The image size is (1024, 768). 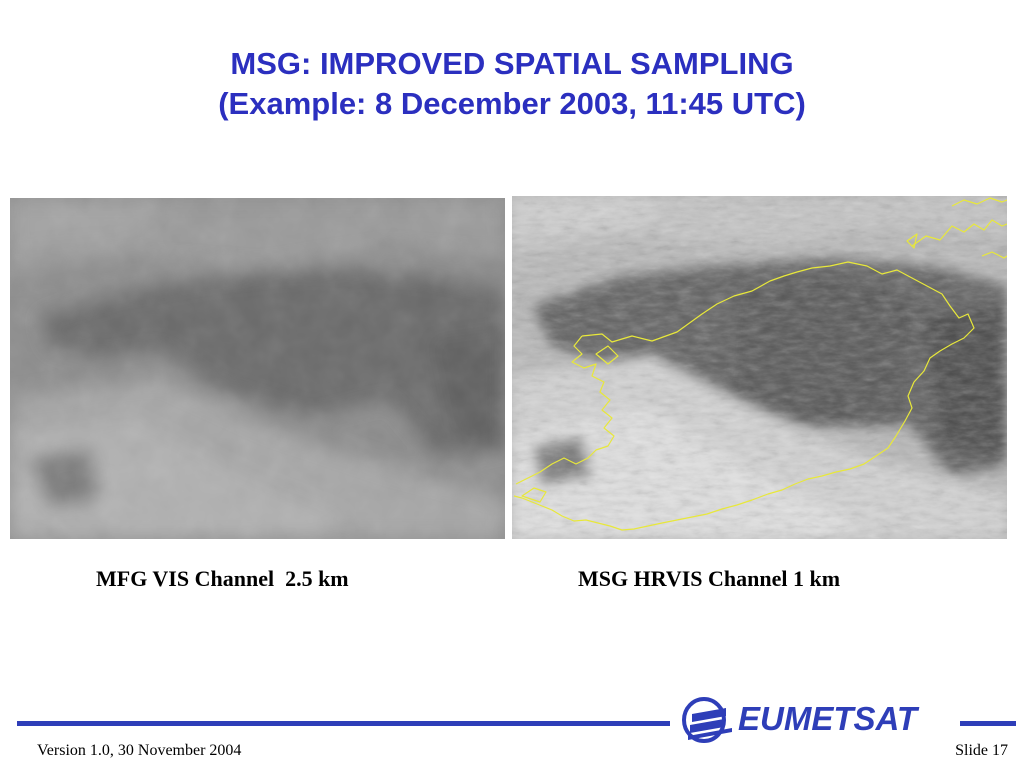 I want to click on eumetsat-globe-icon, so click(x=707, y=720).